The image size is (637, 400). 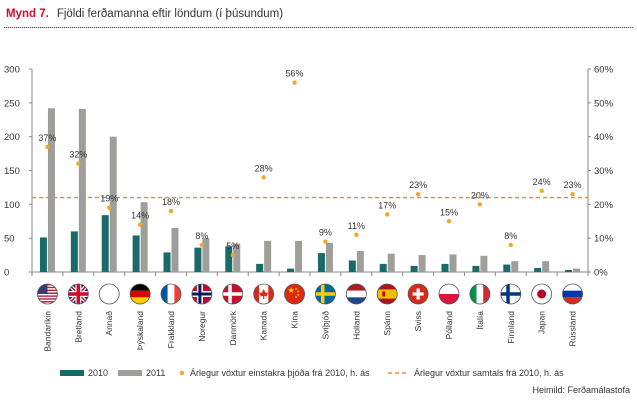 I want to click on growth-label: 14%, so click(x=140, y=216).